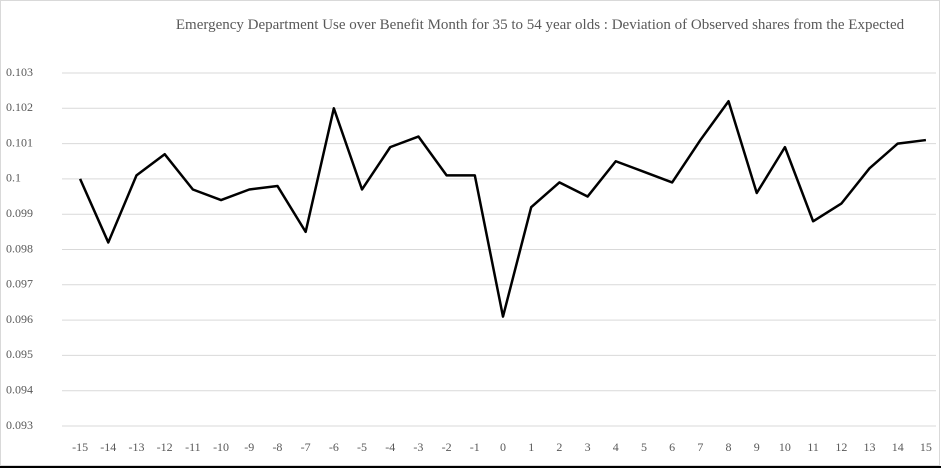  Describe the element at coordinates (19, 284) in the screenshot. I see `y-tick-label: 0.097` at that location.